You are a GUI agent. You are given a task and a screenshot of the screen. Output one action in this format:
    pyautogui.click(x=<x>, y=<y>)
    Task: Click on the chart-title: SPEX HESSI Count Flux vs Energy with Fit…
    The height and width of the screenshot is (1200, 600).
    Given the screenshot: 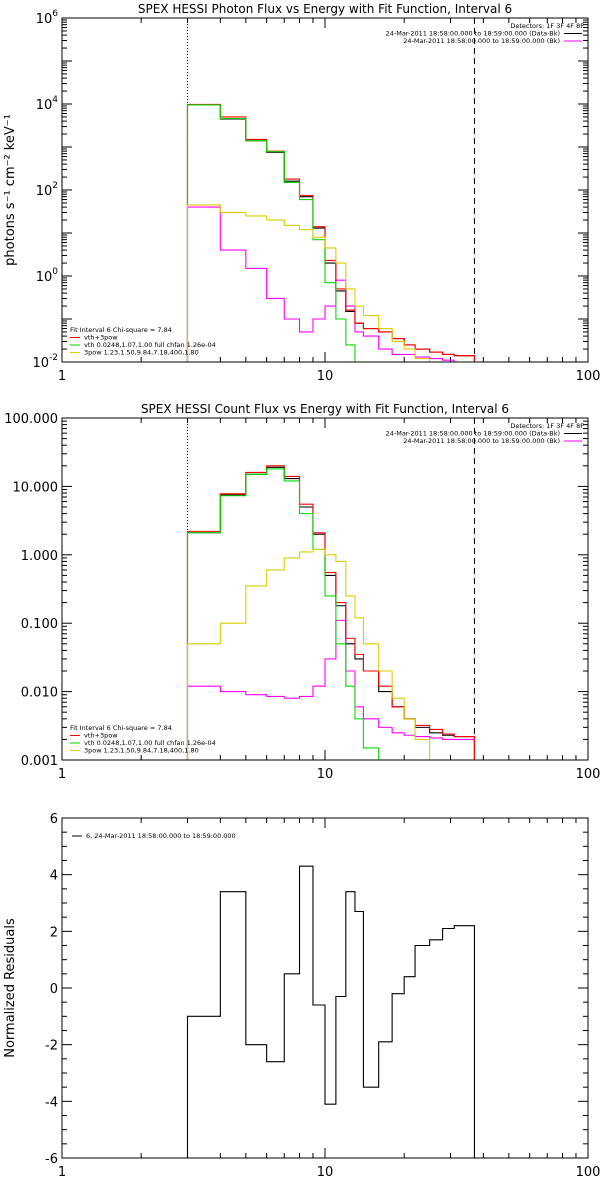 What is the action you would take?
    pyautogui.click(x=325, y=409)
    